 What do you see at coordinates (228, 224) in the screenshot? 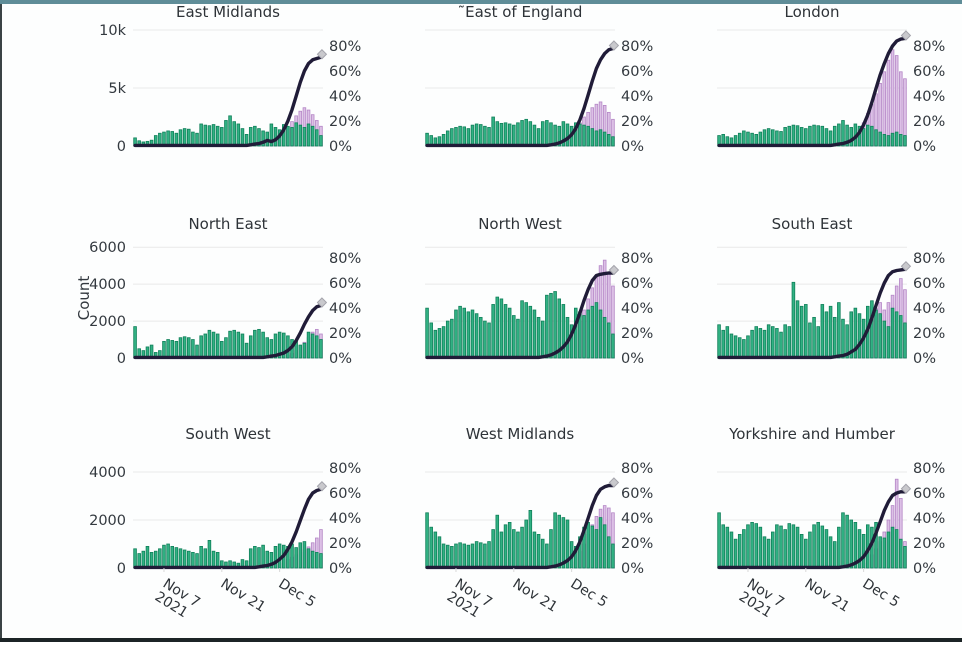
I see `chart-title: North East` at bounding box center [228, 224].